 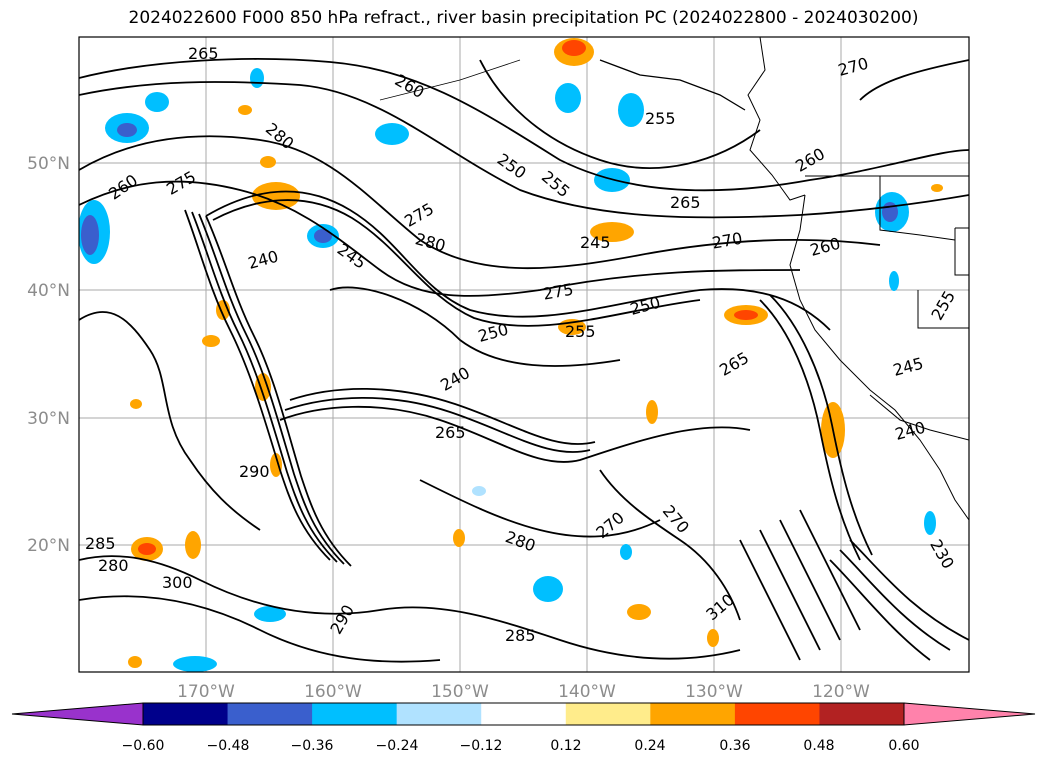 What do you see at coordinates (587, 692) in the screenshot?
I see `lon-label: 140°W` at bounding box center [587, 692].